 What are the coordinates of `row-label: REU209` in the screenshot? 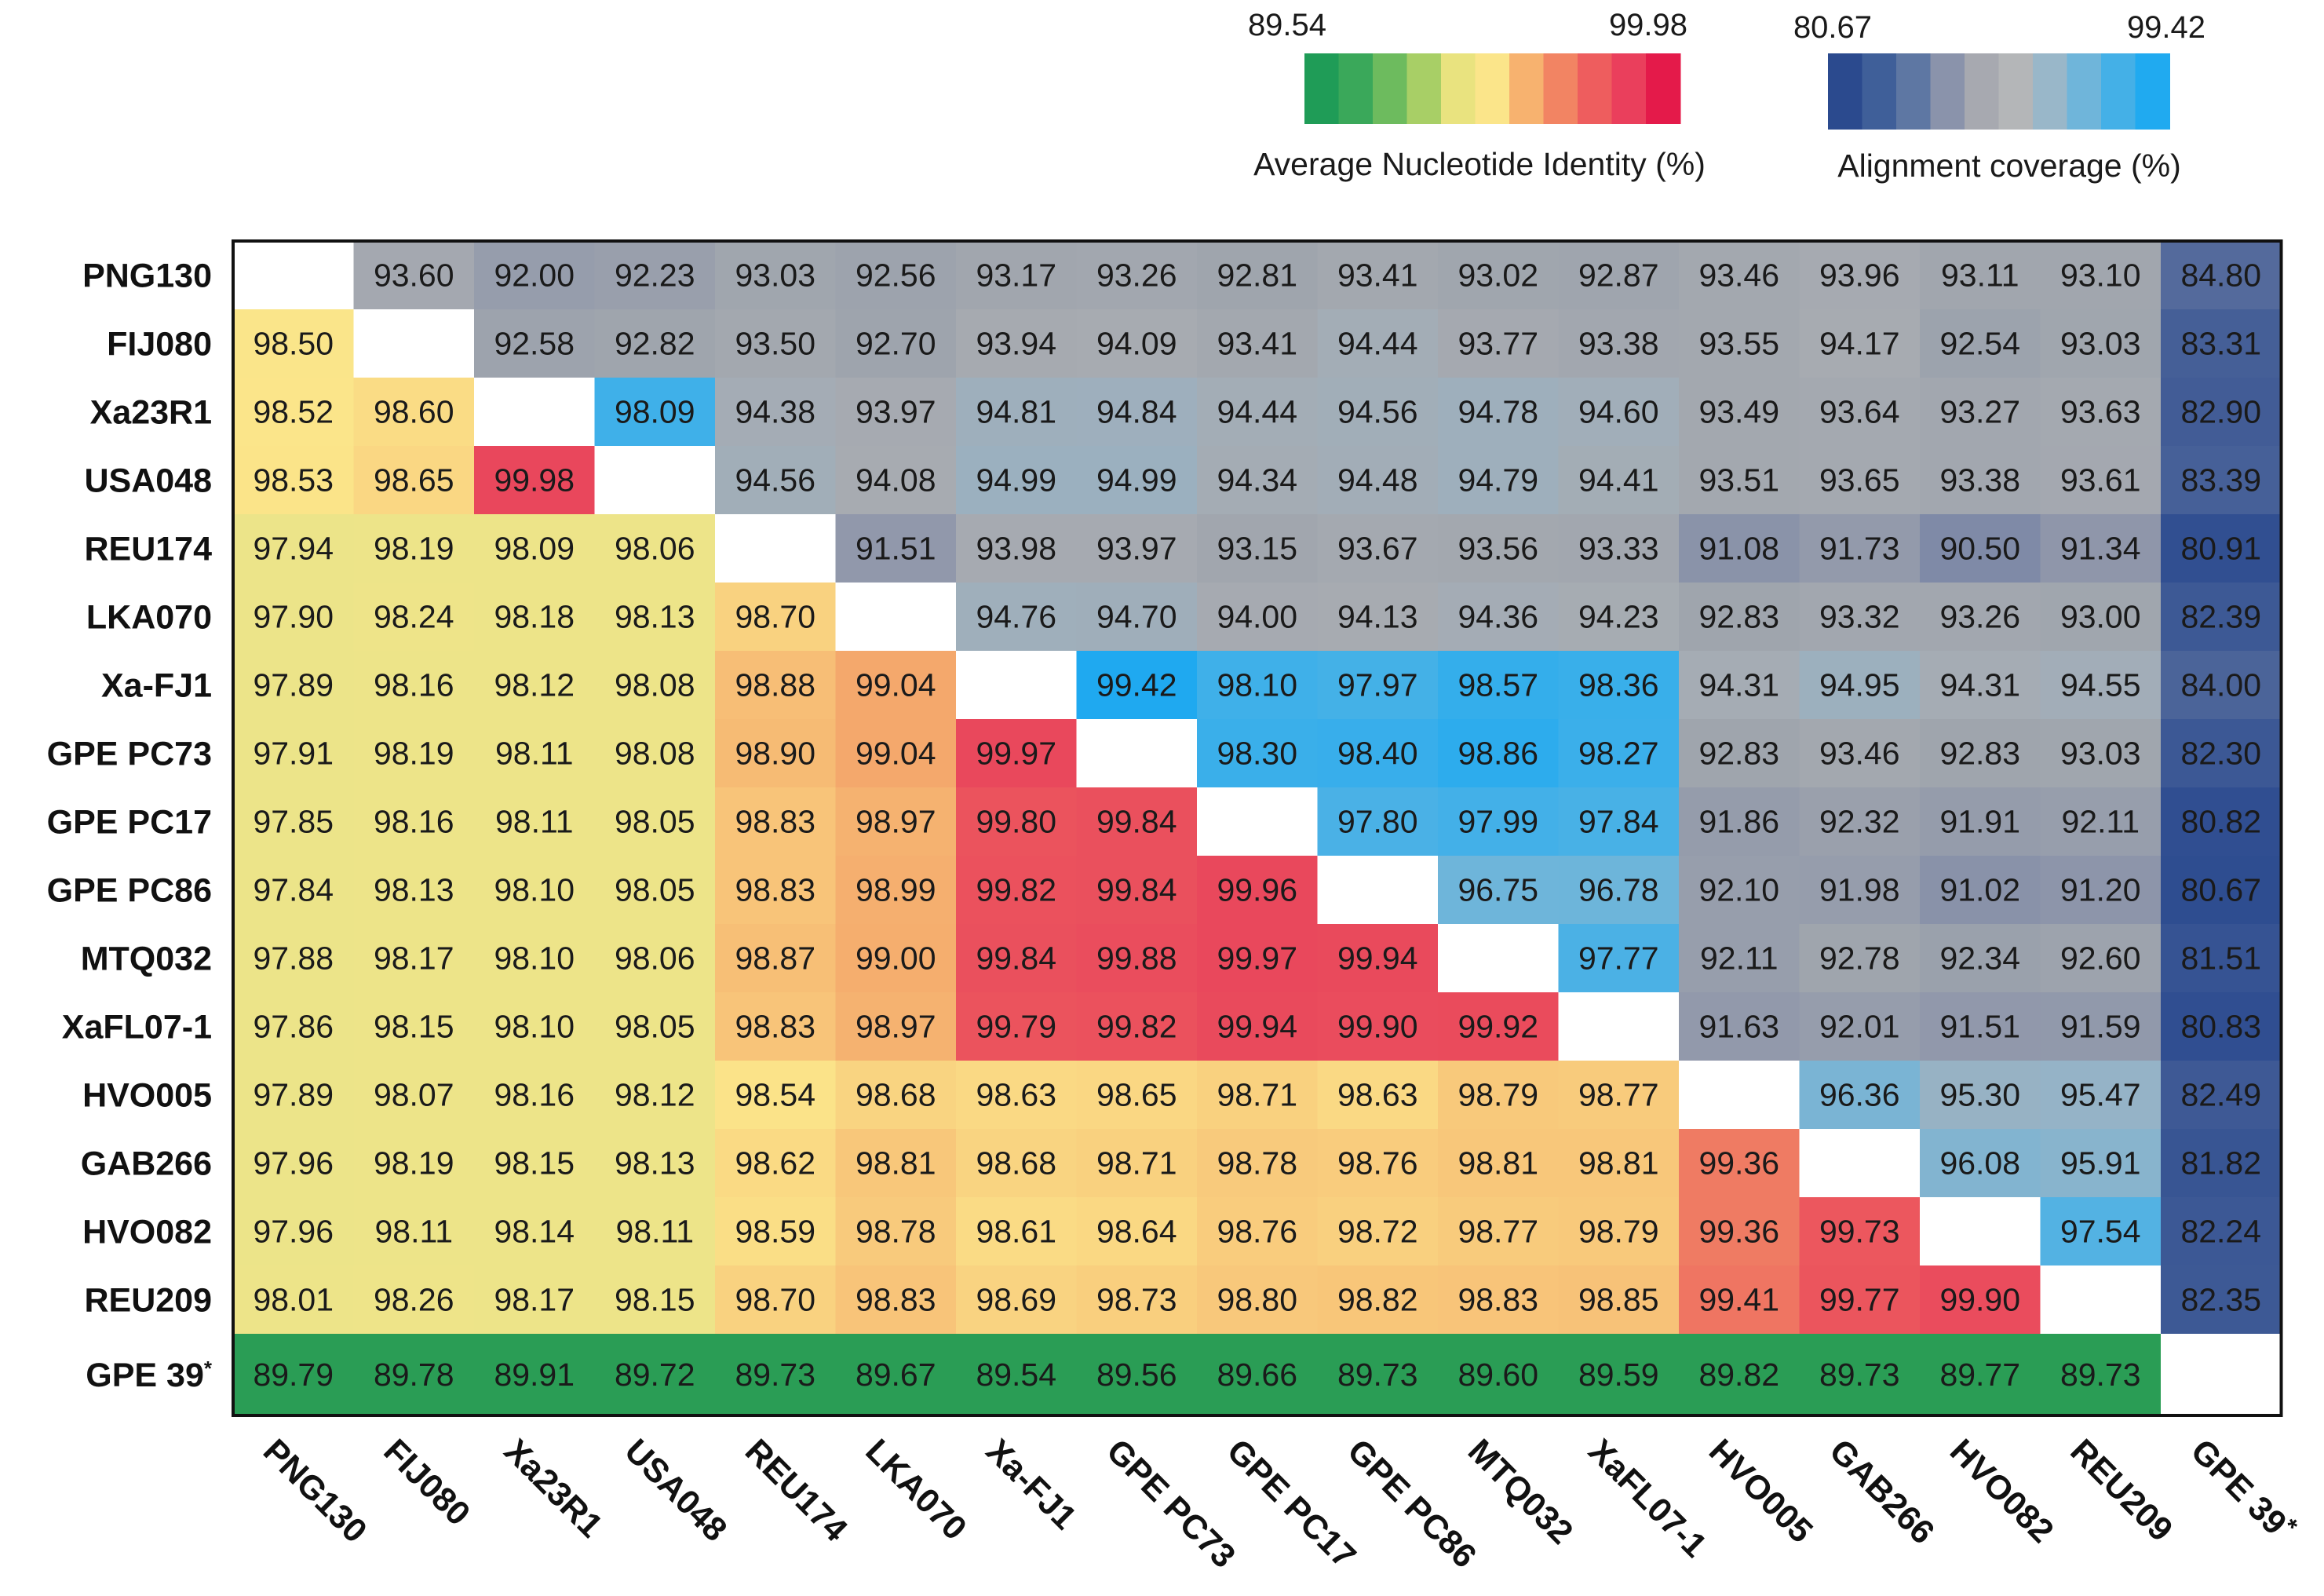 It's located at (148, 1301).